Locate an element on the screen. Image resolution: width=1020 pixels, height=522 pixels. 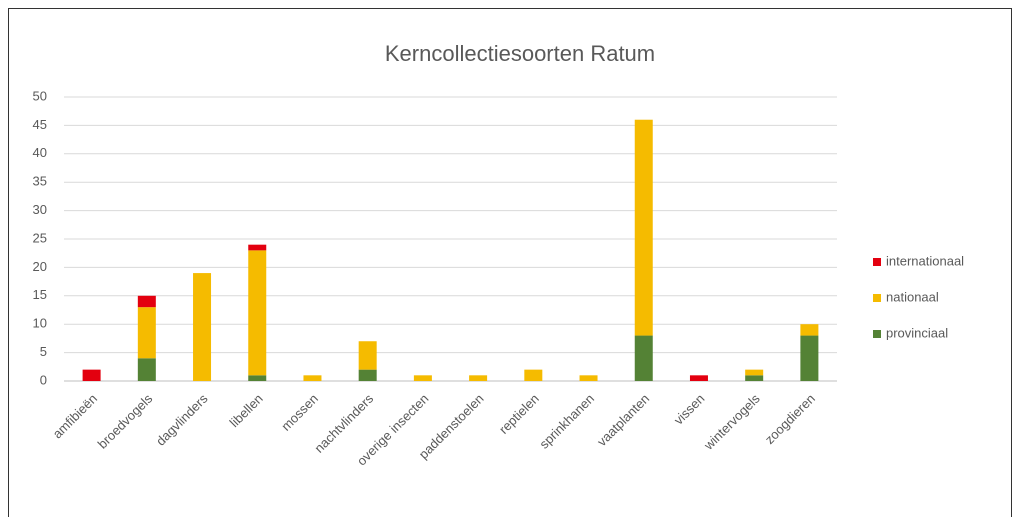
y-tick-label: 30 is located at coordinates (40, 209).